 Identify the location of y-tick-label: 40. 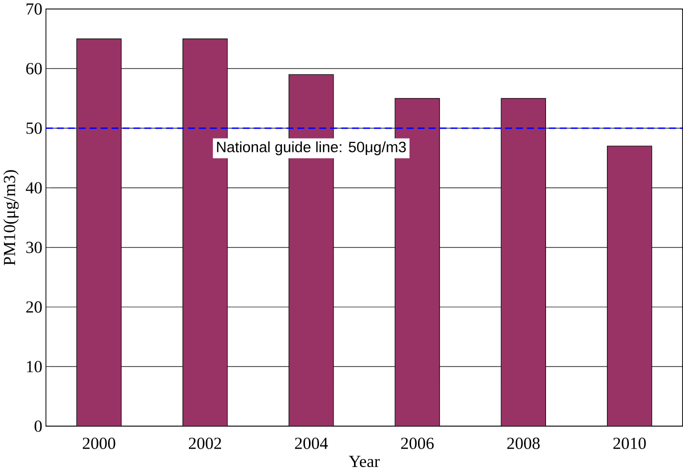
(34, 188).